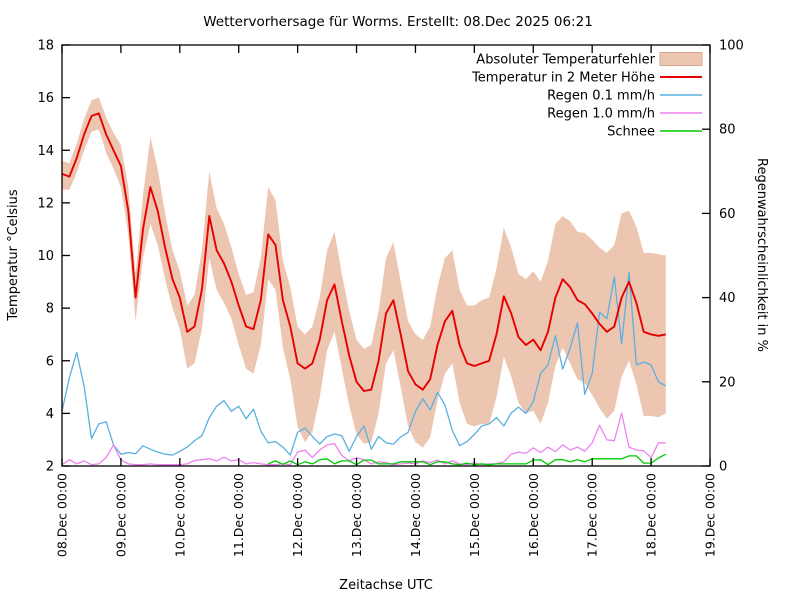 The height and width of the screenshot is (600, 800). I want to click on y-left-tick-label: 2, so click(50, 467).